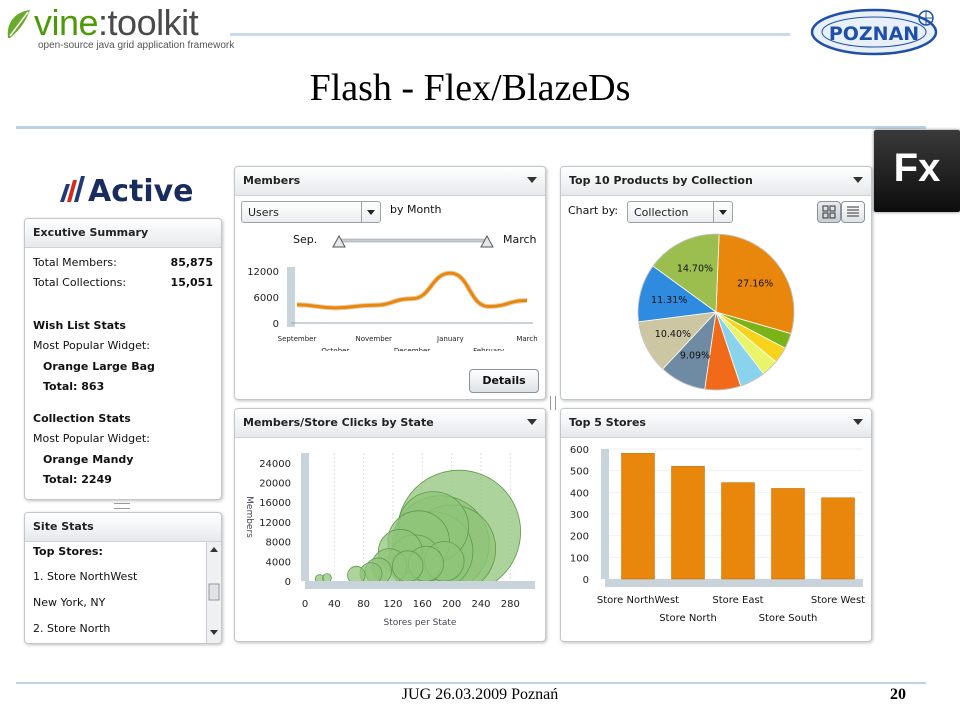  Describe the element at coordinates (311, 212) in the screenshot. I see `members-users-select: Users` at that location.